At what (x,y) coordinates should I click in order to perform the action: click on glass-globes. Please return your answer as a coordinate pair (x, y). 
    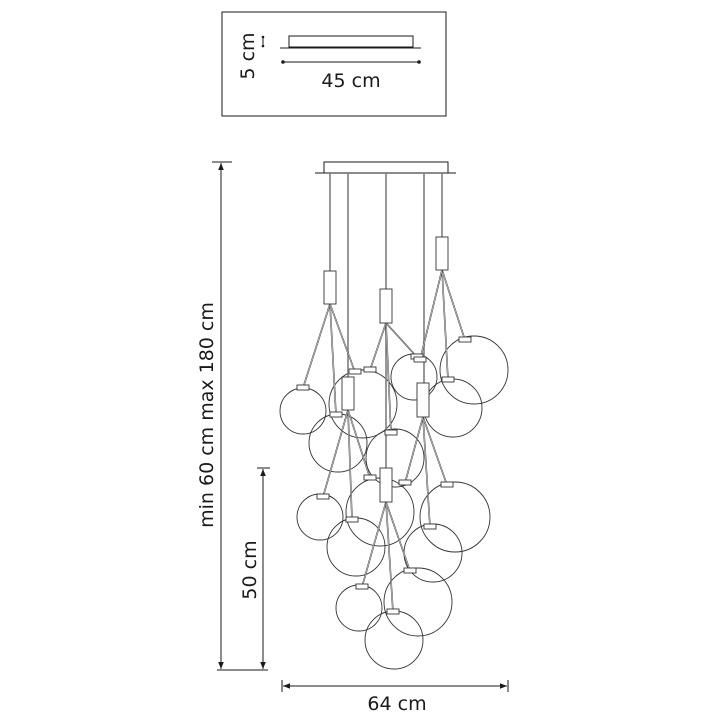
    Looking at the image, I should click on (394, 502).